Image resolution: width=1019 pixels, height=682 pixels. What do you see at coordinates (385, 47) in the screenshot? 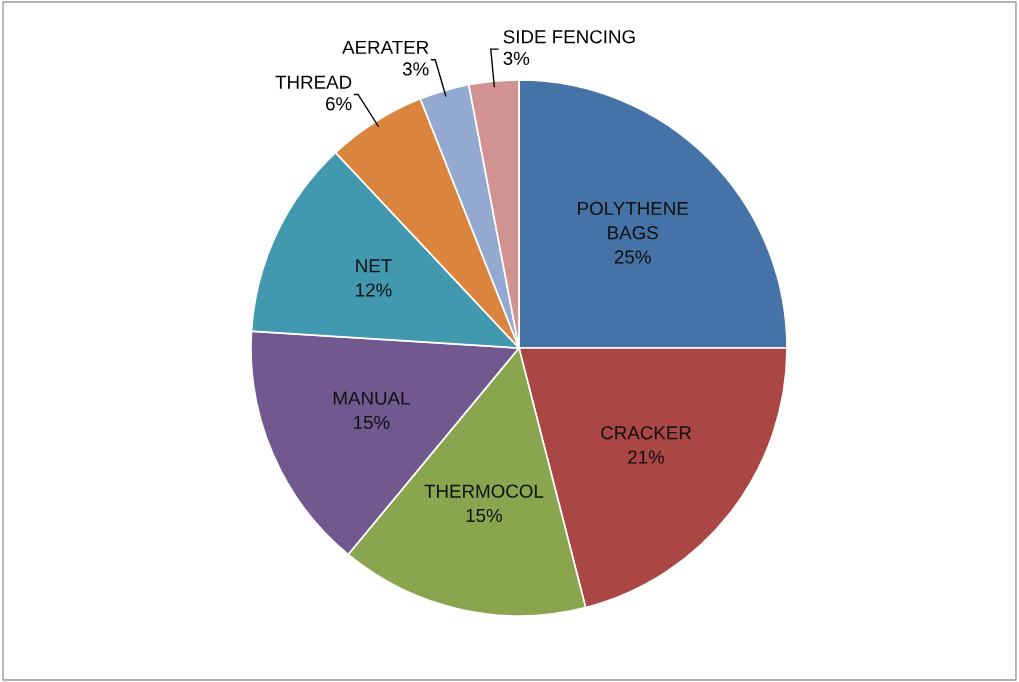
I see `slice-label: AERATER` at bounding box center [385, 47].